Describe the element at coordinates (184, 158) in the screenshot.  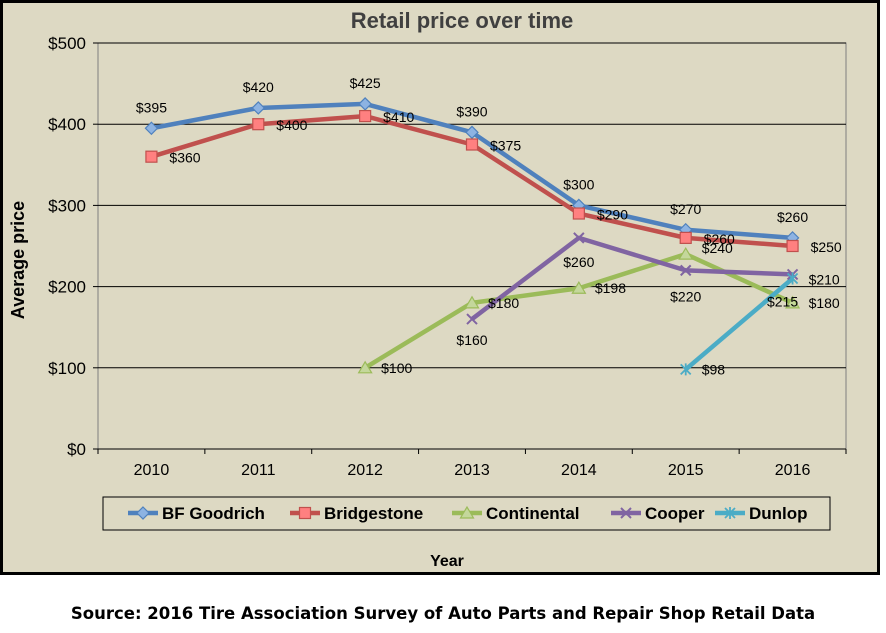
I see `data-label-bridgestone: $360` at that location.